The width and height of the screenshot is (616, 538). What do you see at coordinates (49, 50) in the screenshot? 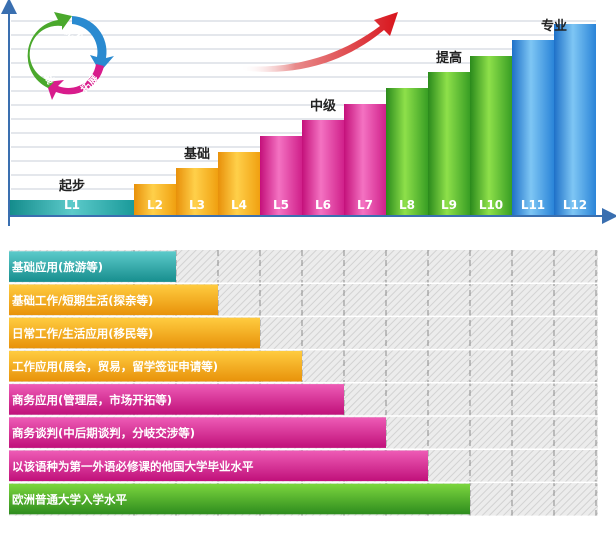
I see `cycle-arc-green` at bounding box center [49, 50].